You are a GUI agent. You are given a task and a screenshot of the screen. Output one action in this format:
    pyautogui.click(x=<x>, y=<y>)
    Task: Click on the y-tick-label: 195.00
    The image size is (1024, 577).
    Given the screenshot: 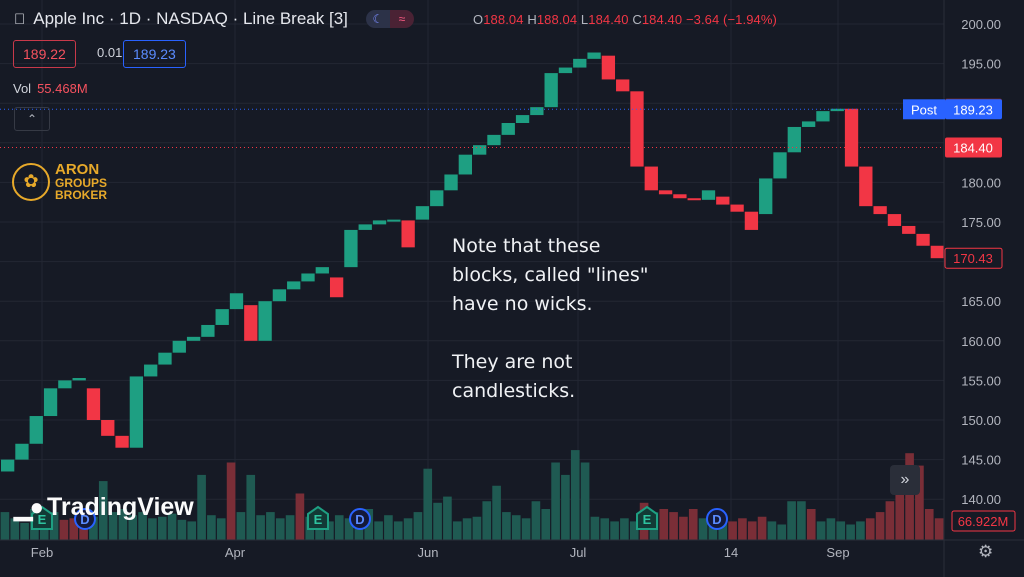 What is the action you would take?
    pyautogui.click(x=981, y=64)
    